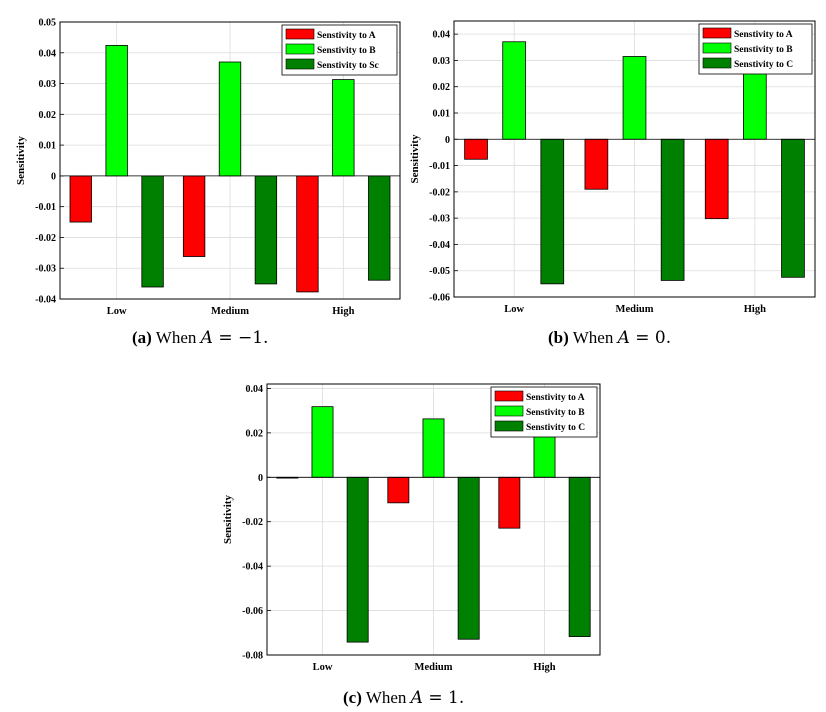  I want to click on caption-c: (c) When A = 1., so click(404, 698).